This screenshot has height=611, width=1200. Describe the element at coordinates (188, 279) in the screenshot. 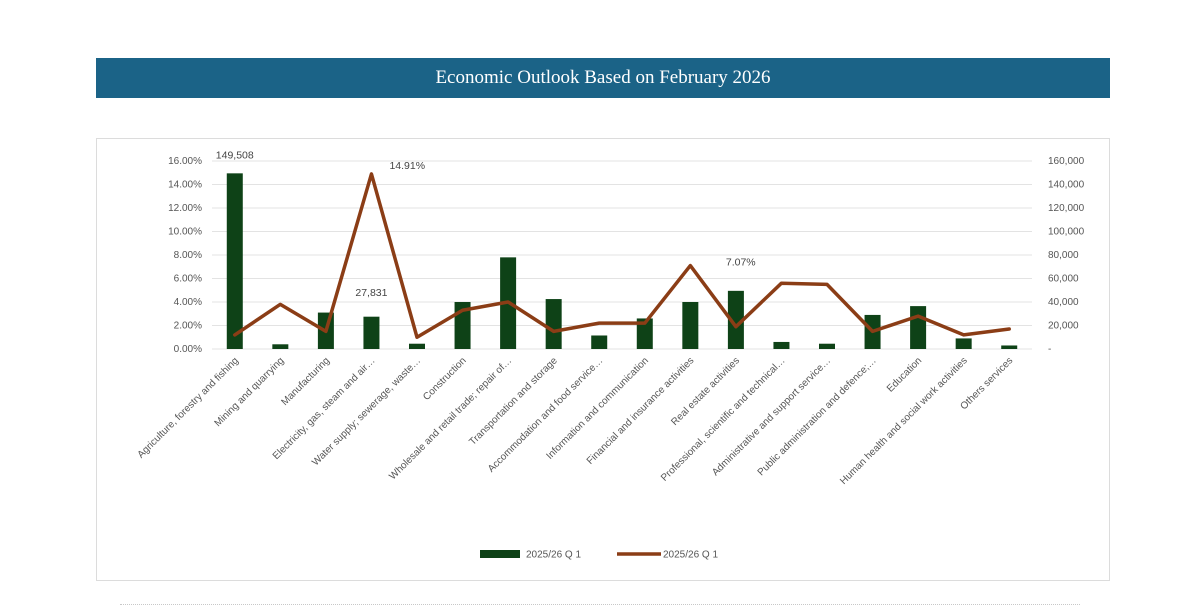

I see `left-tick-label: 6.00%` at that location.